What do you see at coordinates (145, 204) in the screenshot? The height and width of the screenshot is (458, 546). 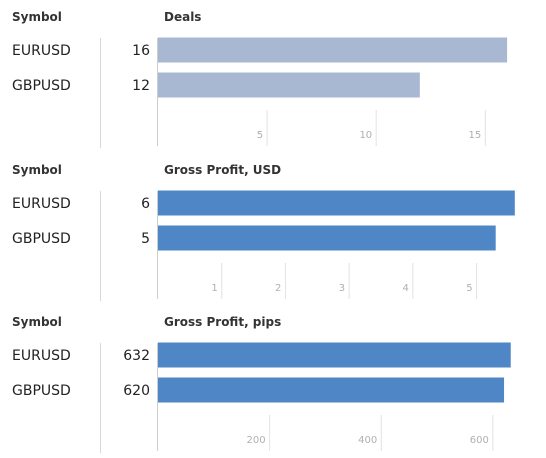 I see `value-label: 6` at bounding box center [145, 204].